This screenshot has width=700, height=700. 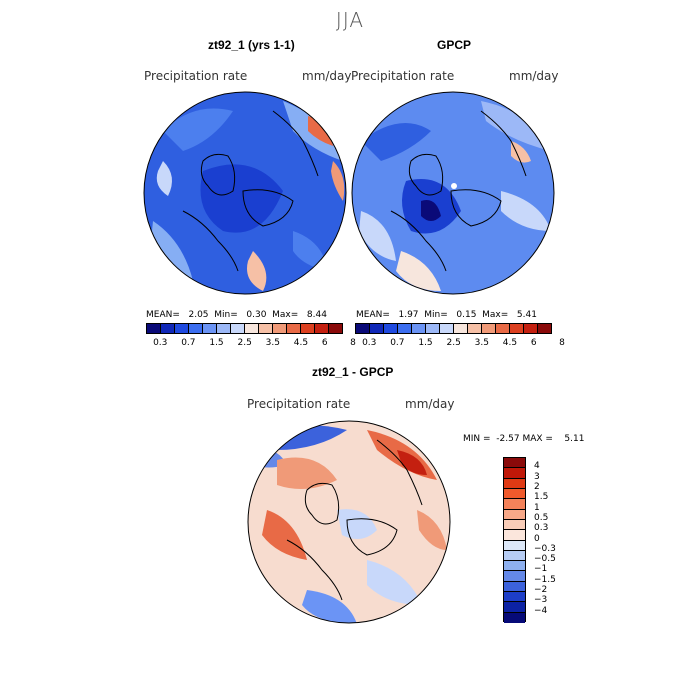 I want to click on obs-colorbar-tick-label: 8, so click(x=562, y=343).